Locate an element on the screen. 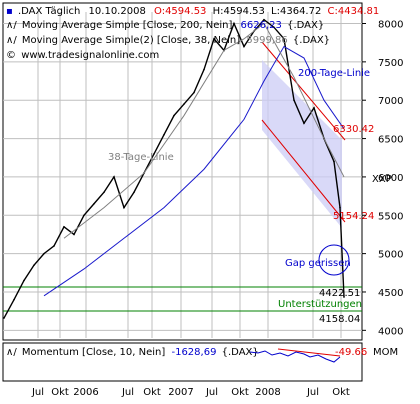  legend-momentum-source: {.DAX} is located at coordinates (240, 352).